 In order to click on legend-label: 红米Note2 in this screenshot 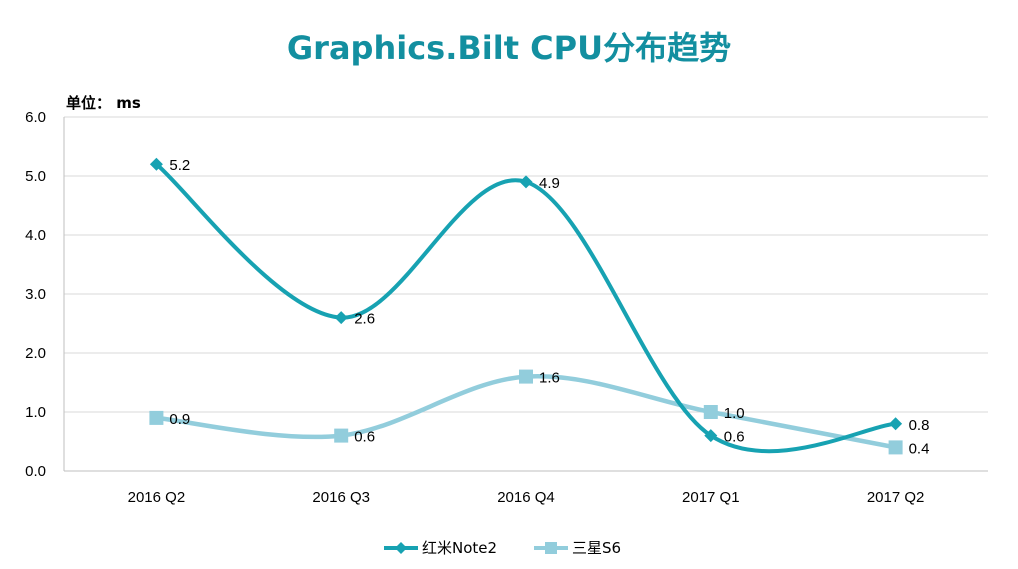, I will do `click(459, 548)`.